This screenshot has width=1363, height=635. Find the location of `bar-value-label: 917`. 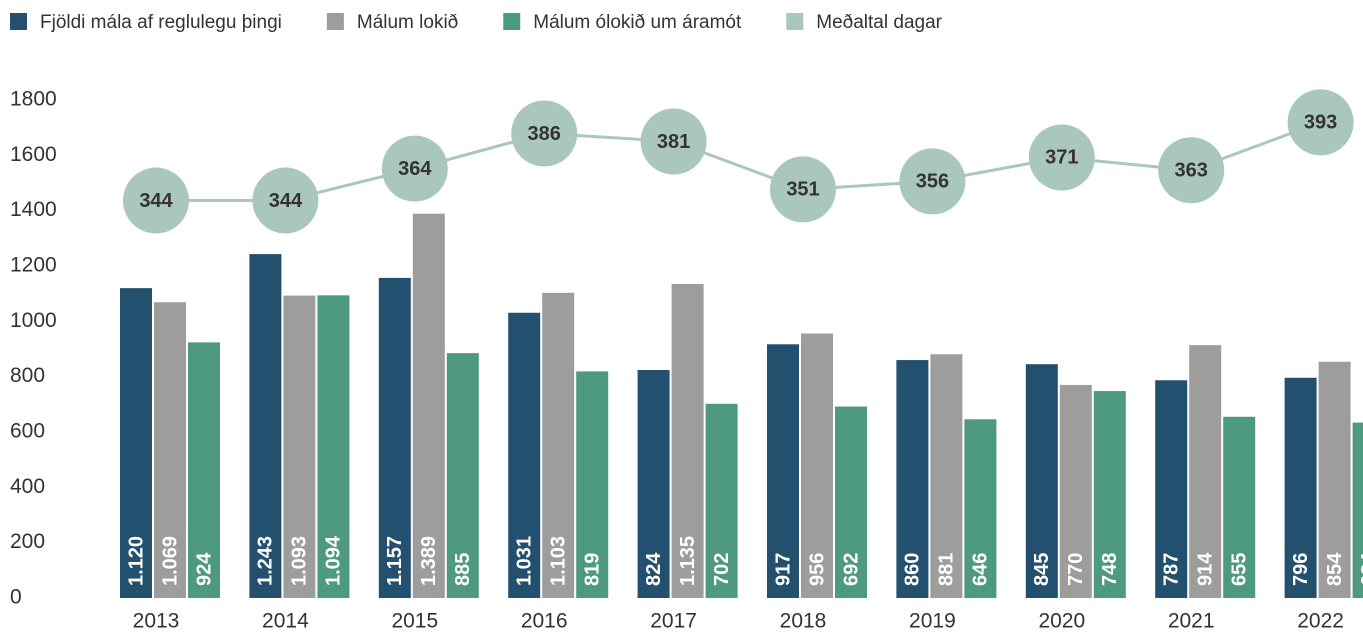

bar-value-label: 917 is located at coordinates (783, 569).